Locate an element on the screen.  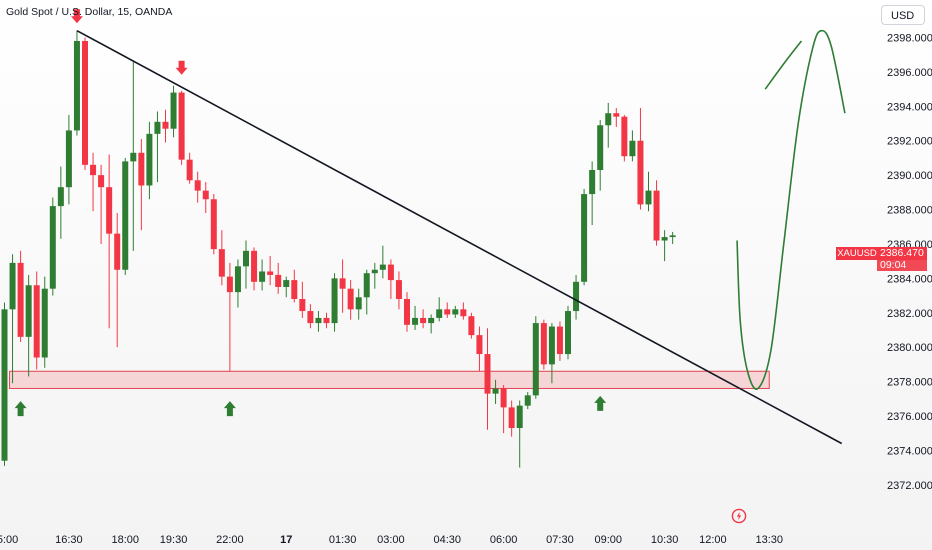
lightning-icon is located at coordinates (739, 516).